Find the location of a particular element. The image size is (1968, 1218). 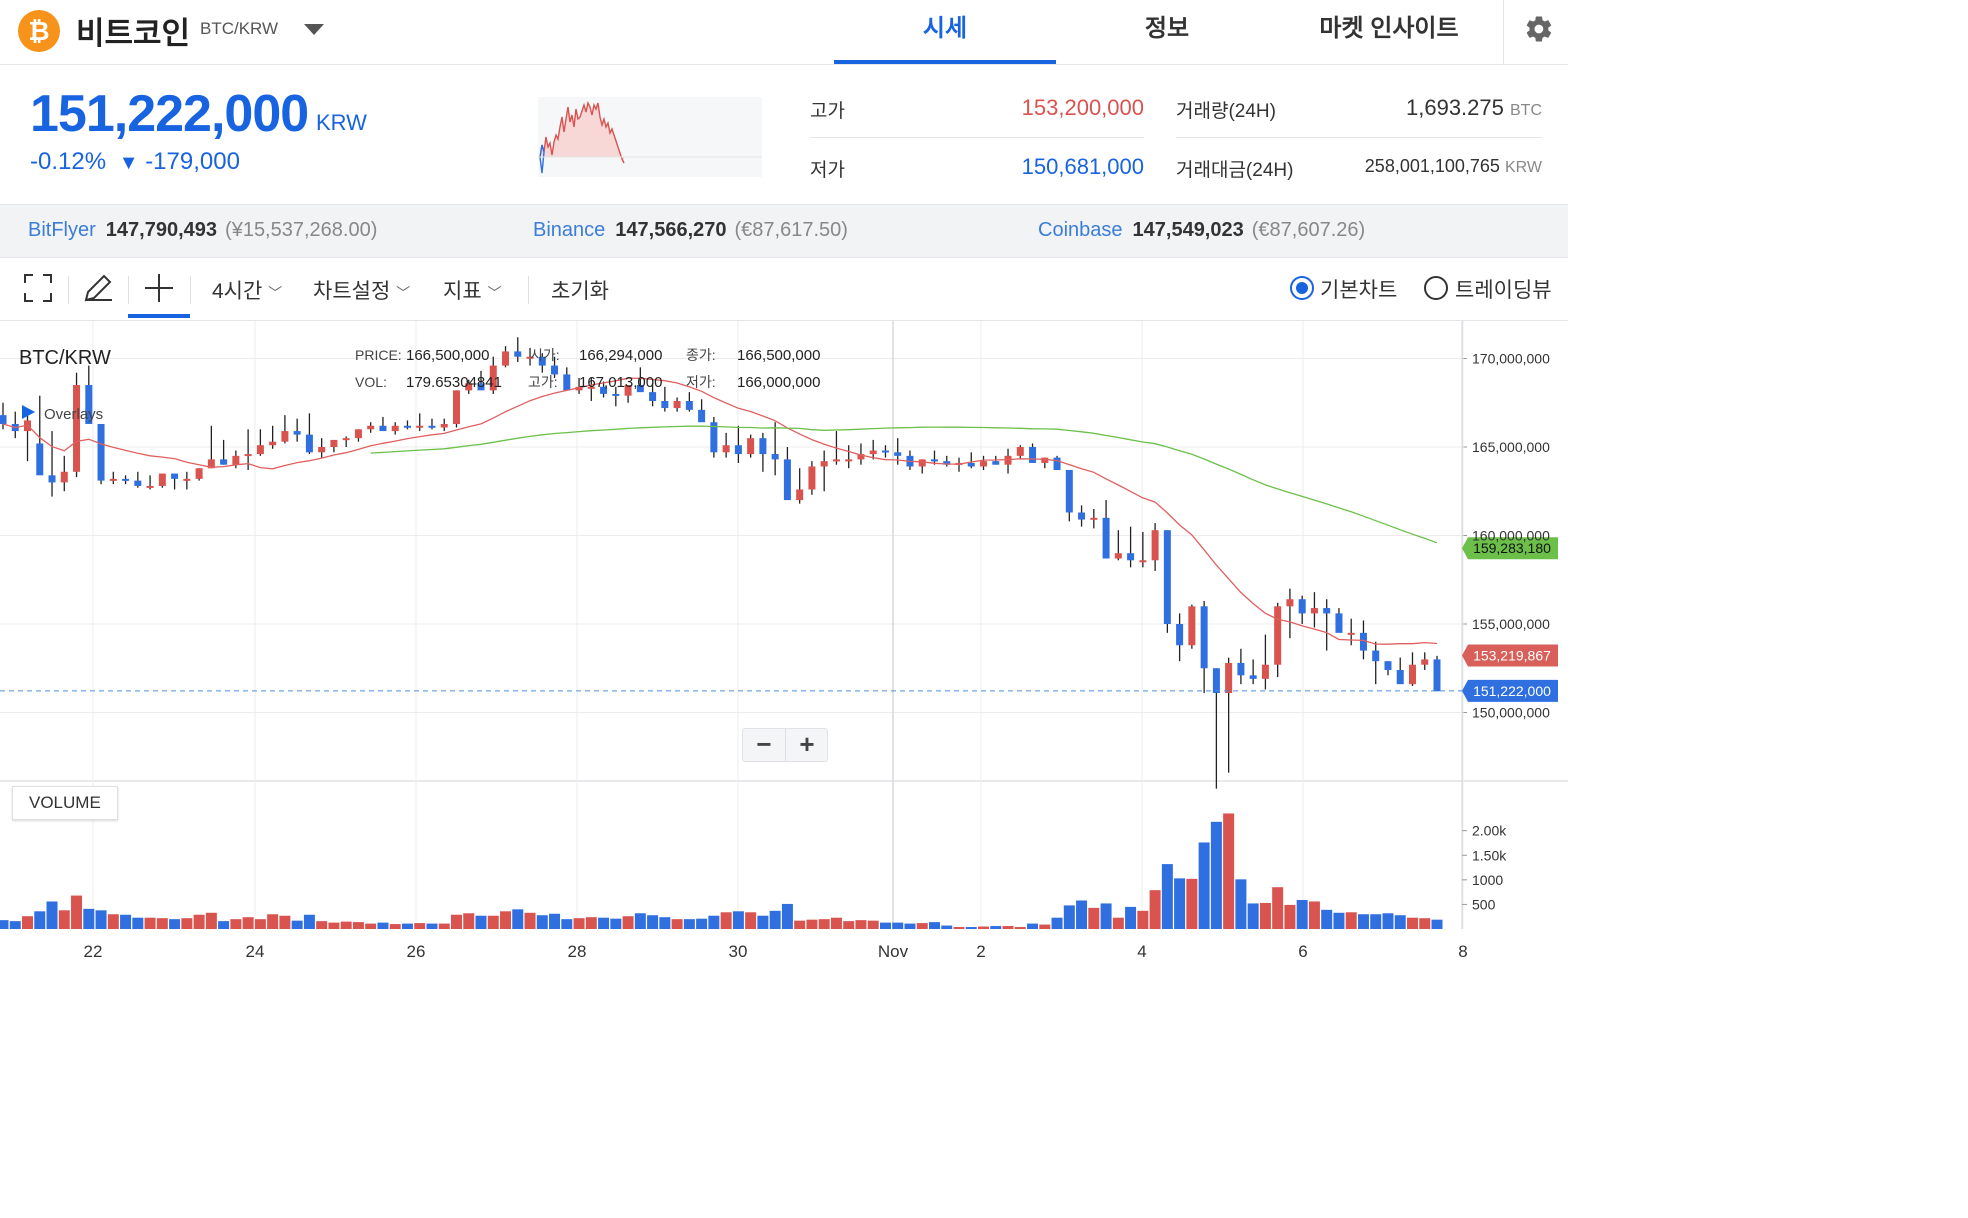

interval-dropdown: 4시간 ﹀ is located at coordinates (247, 290).